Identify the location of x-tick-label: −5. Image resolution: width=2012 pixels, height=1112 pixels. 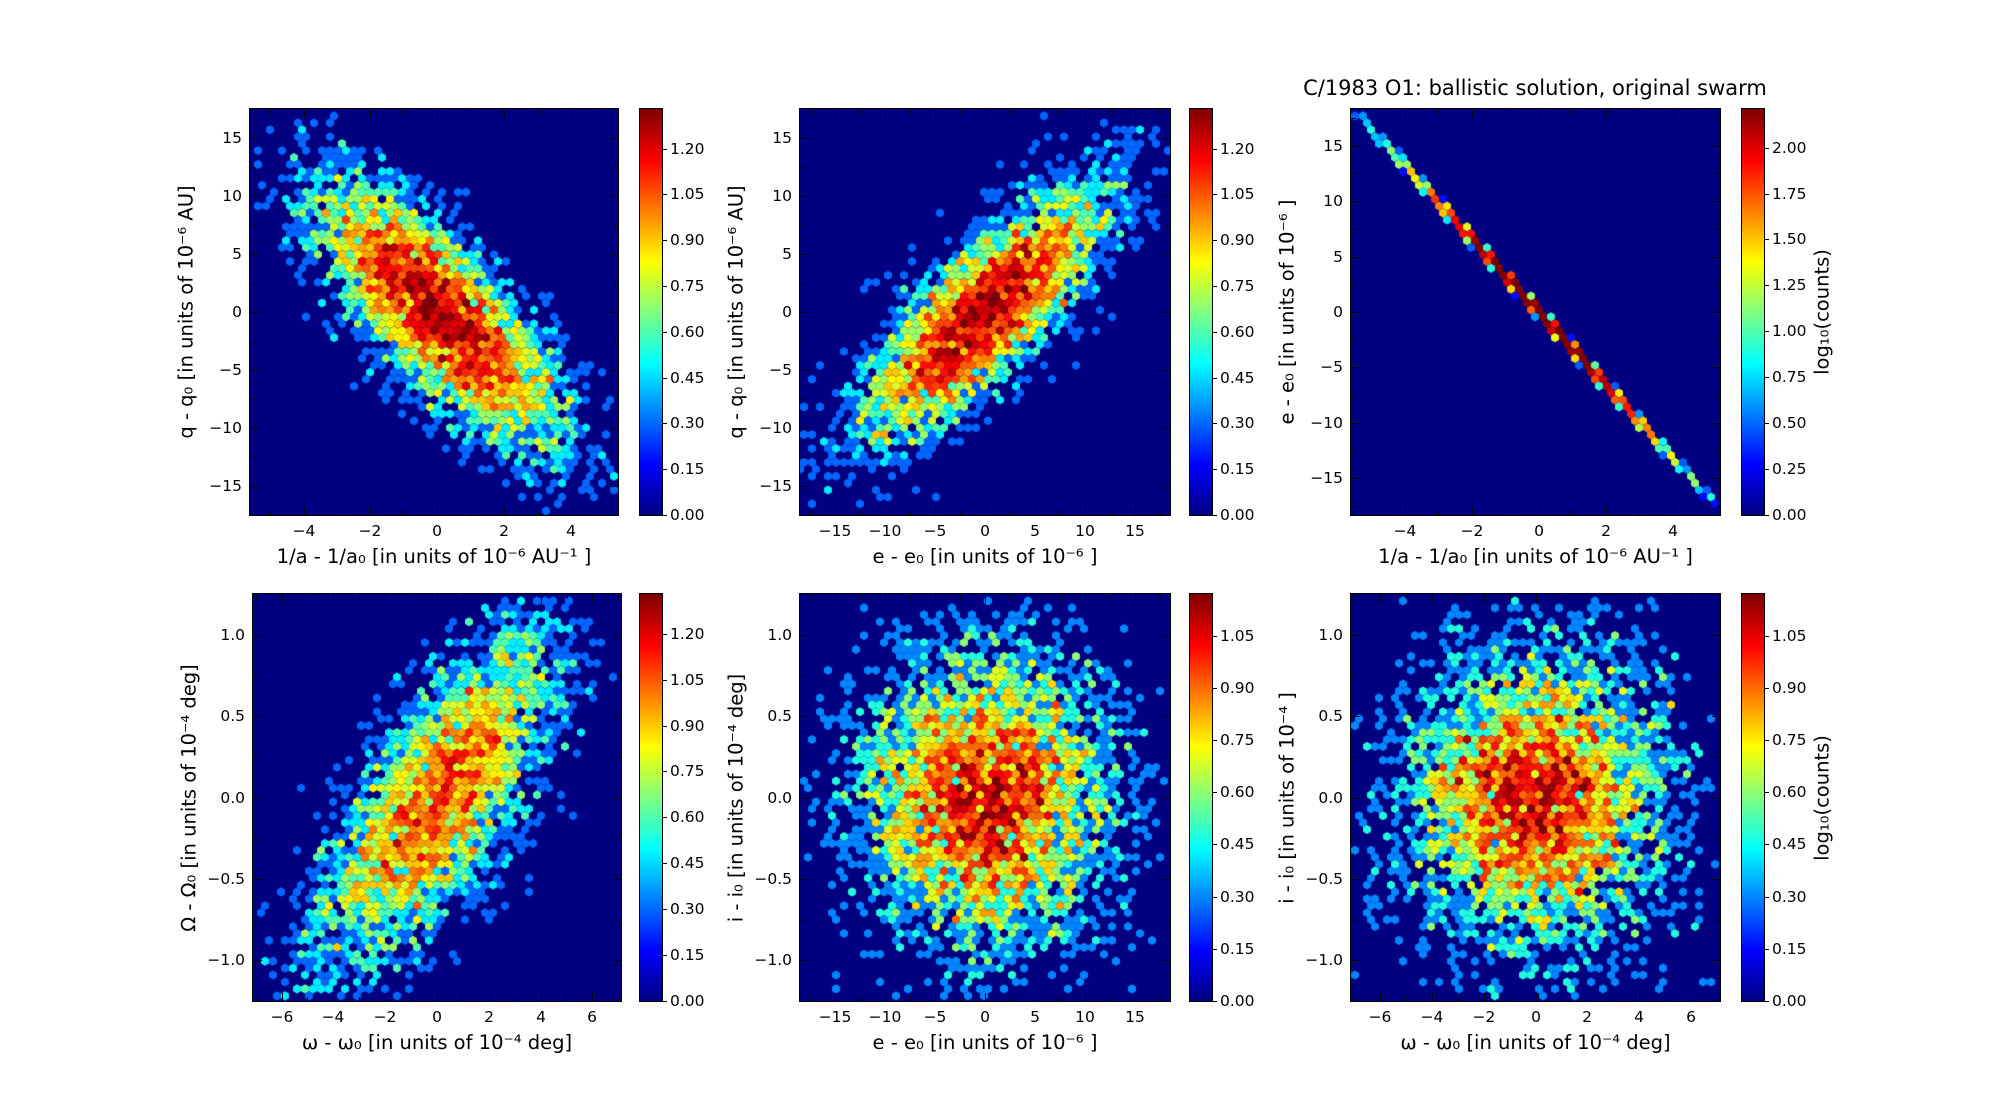
(935, 531).